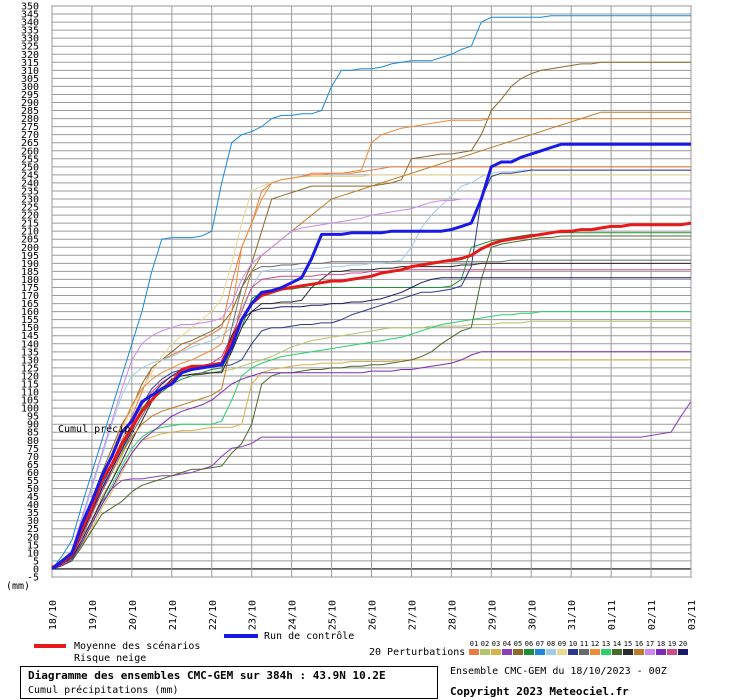  Describe the element at coordinates (213, 615) in the screenshot. I see `x-tick-label: 22/10` at that location.